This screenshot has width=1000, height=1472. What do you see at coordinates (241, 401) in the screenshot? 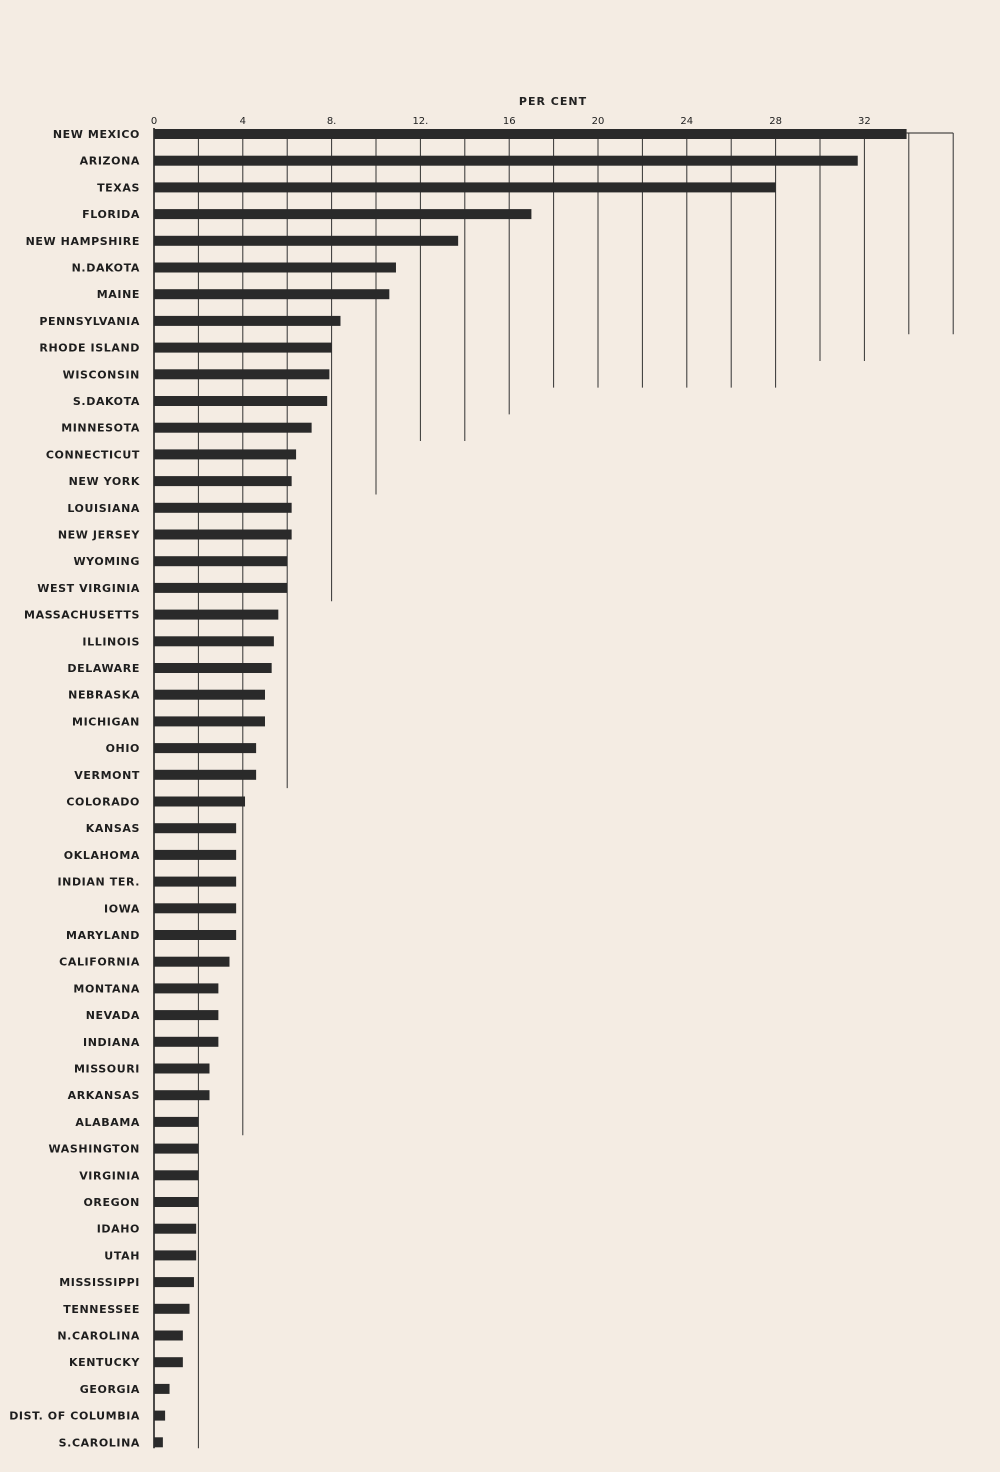
I see `bar-s-dakota` at bounding box center [241, 401].